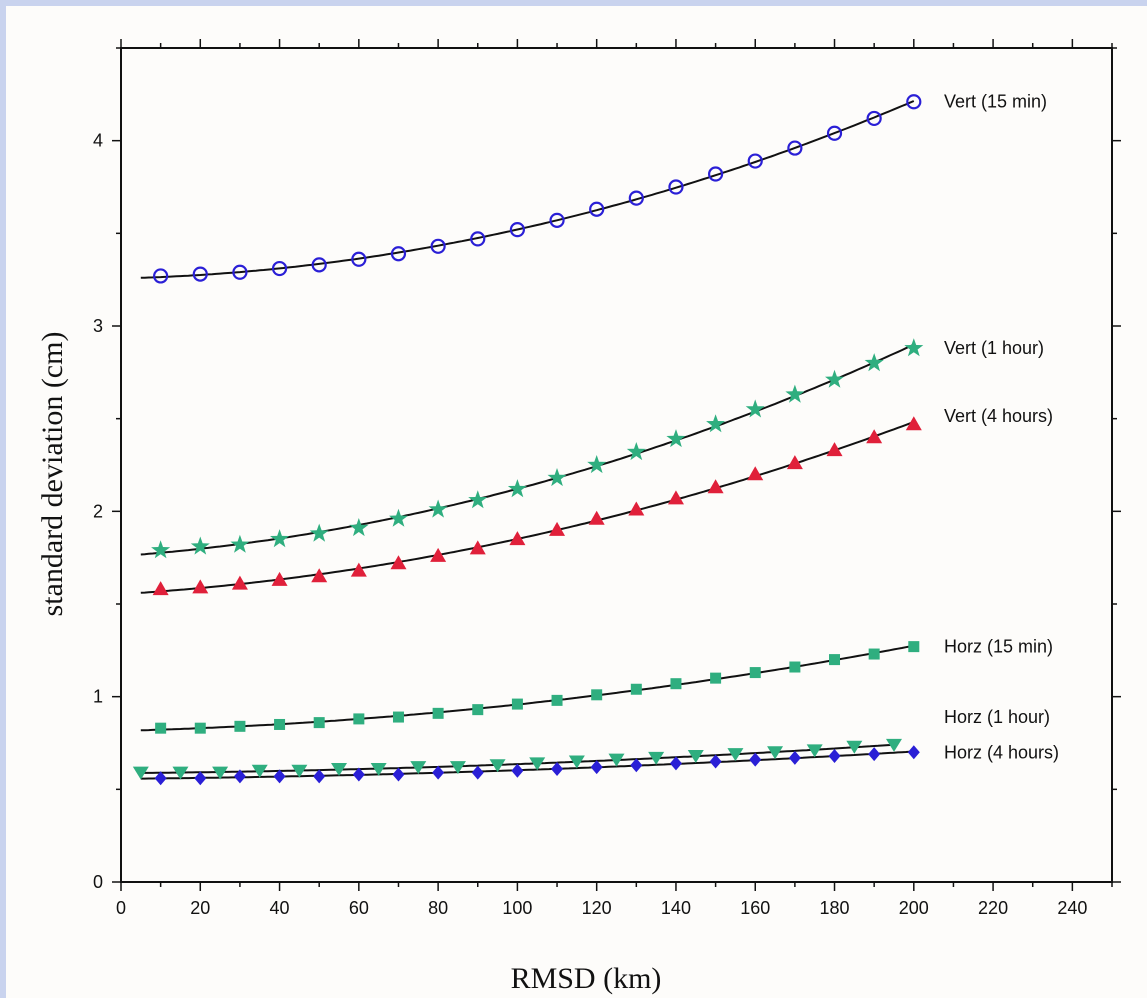 The image size is (1147, 998). What do you see at coordinates (998, 647) in the screenshot?
I see `series-label: Horz (15 min)` at bounding box center [998, 647].